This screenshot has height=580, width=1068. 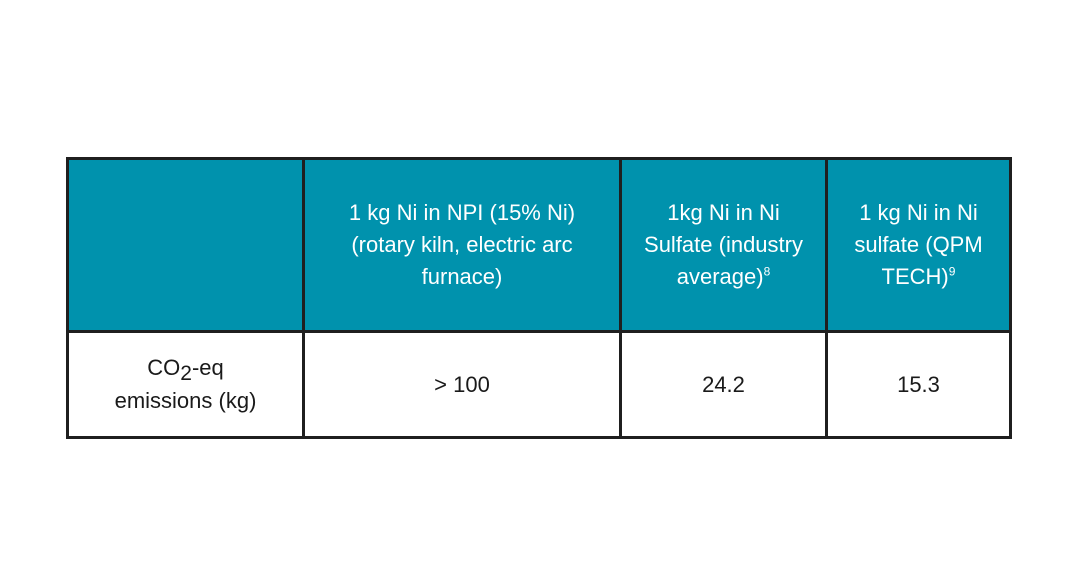 What do you see at coordinates (918, 384) in the screenshot?
I see `value-ni-sulfate-qpm: 15.3` at bounding box center [918, 384].